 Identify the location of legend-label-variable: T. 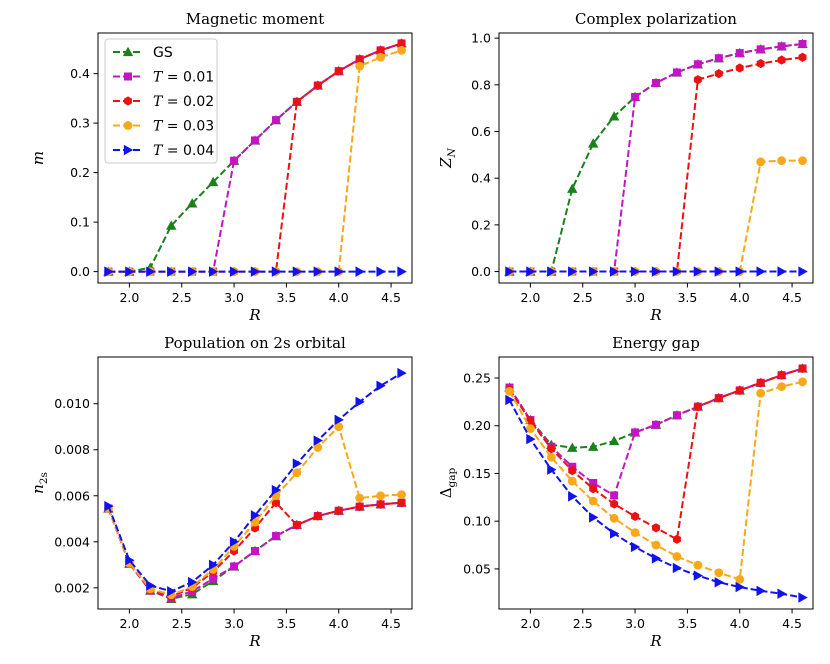
(158, 127).